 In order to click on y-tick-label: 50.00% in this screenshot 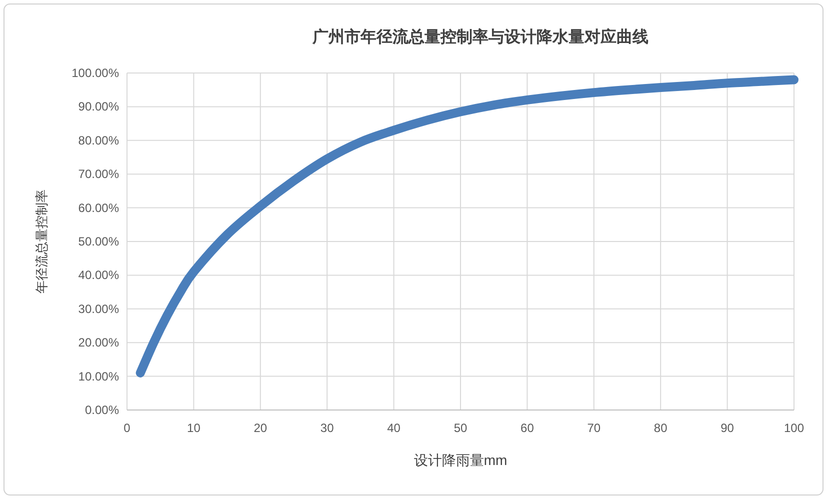, I will do `click(99, 241)`.